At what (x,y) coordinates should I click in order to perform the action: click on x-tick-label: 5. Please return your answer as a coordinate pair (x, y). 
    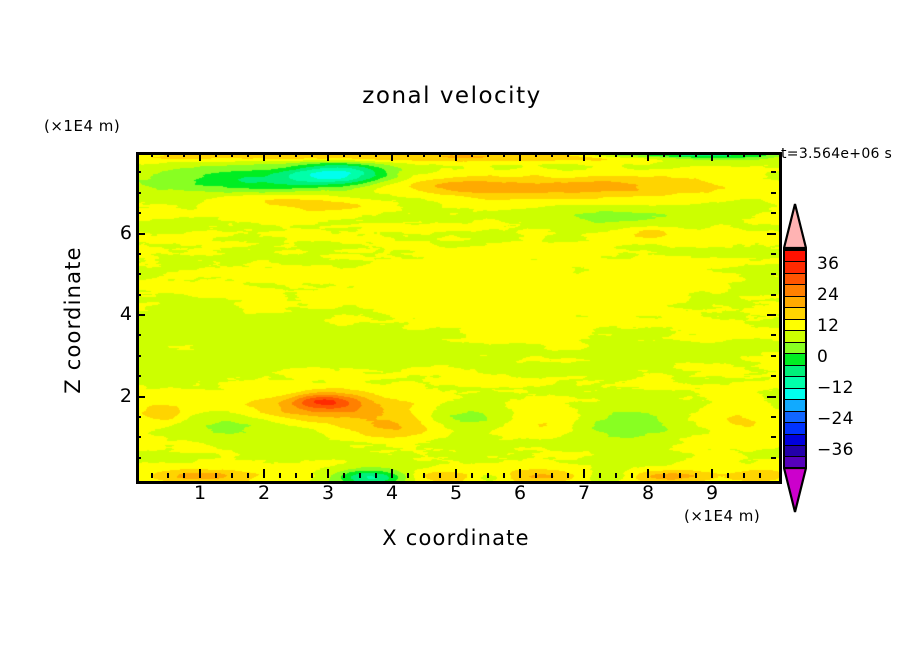
    Looking at the image, I should click on (456, 493).